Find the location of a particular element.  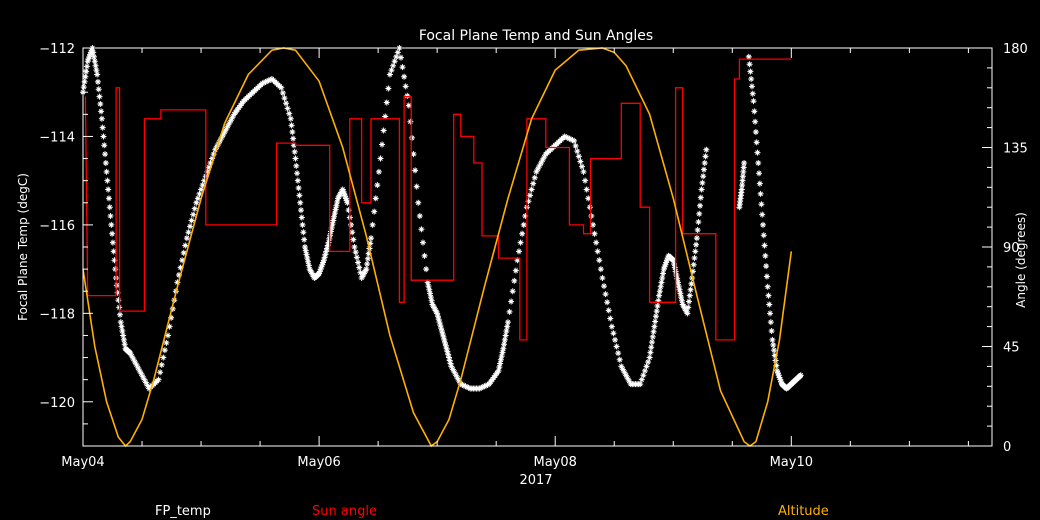

y-tick-label-right: 90 is located at coordinates (1011, 248).